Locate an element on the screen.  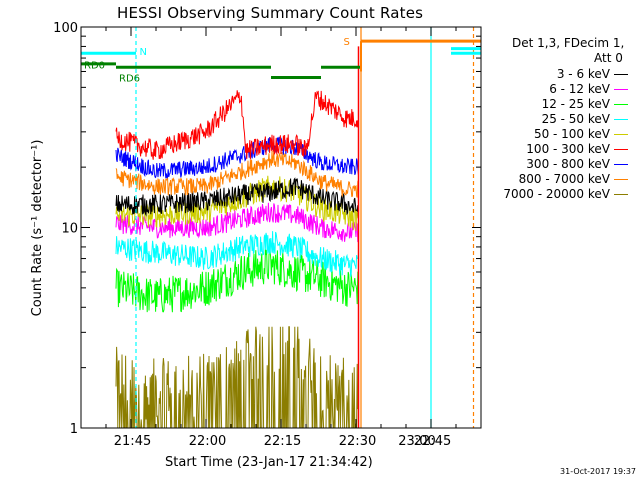
annotation-rd6: RD6 is located at coordinates (129, 78).